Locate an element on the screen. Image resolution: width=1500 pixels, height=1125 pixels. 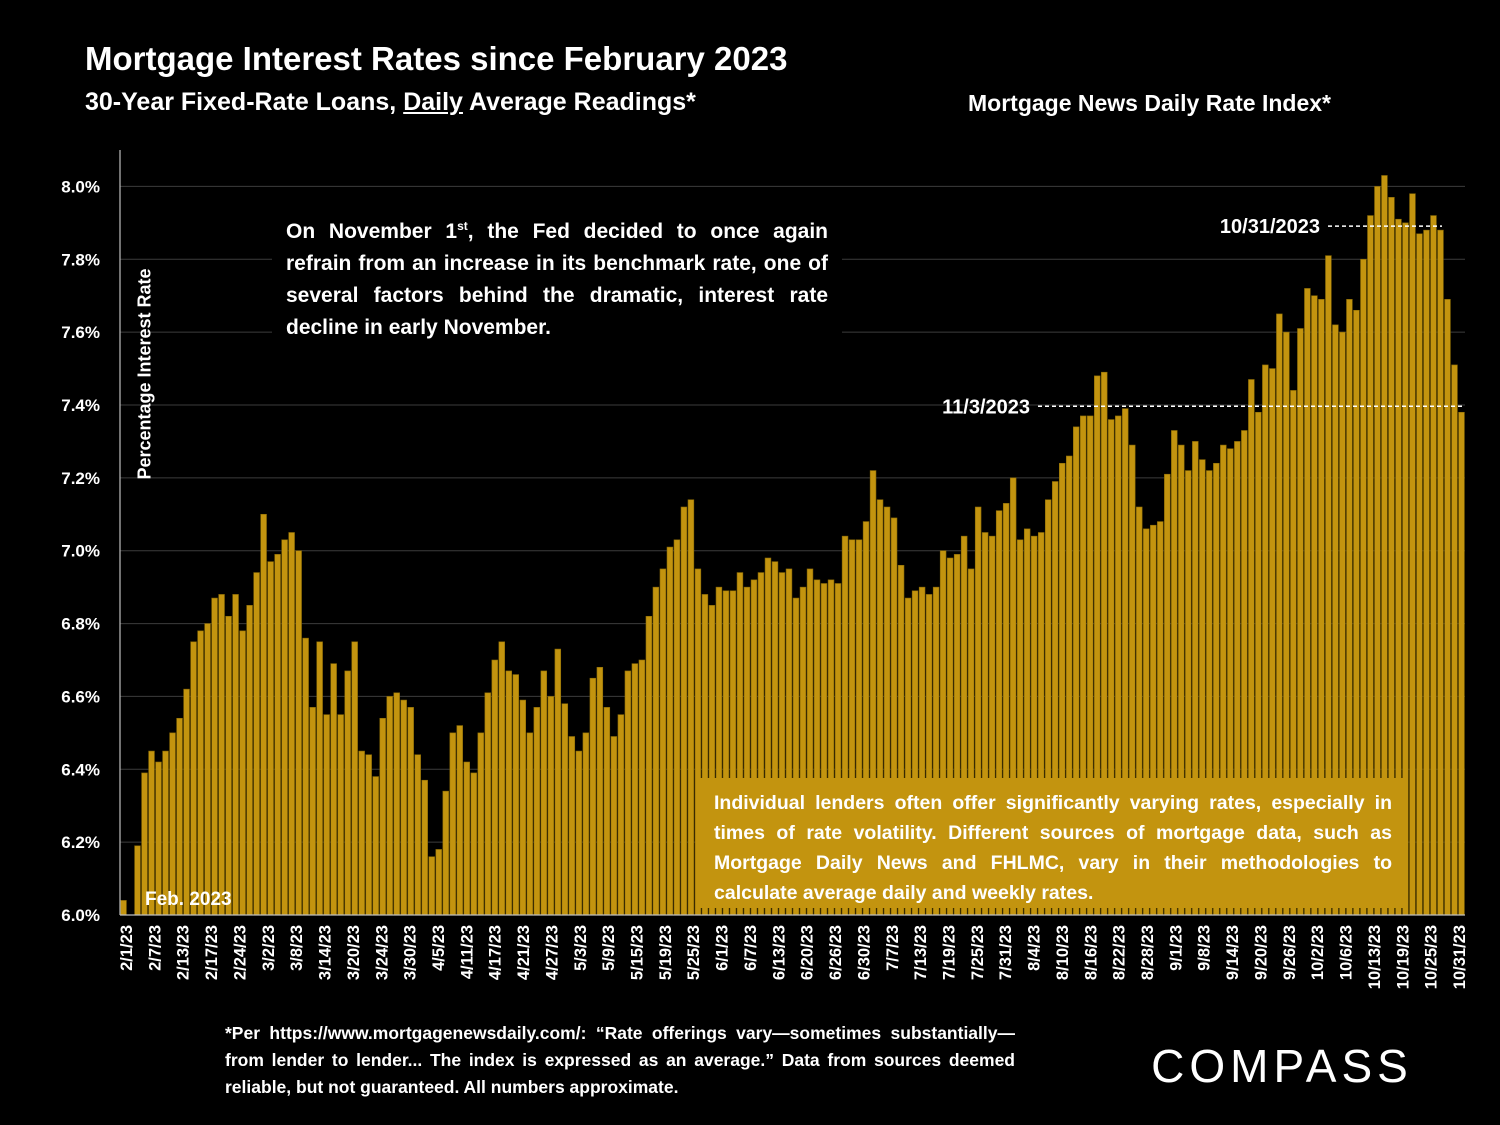
y-tick-label: 6.0% is located at coordinates (80, 915).